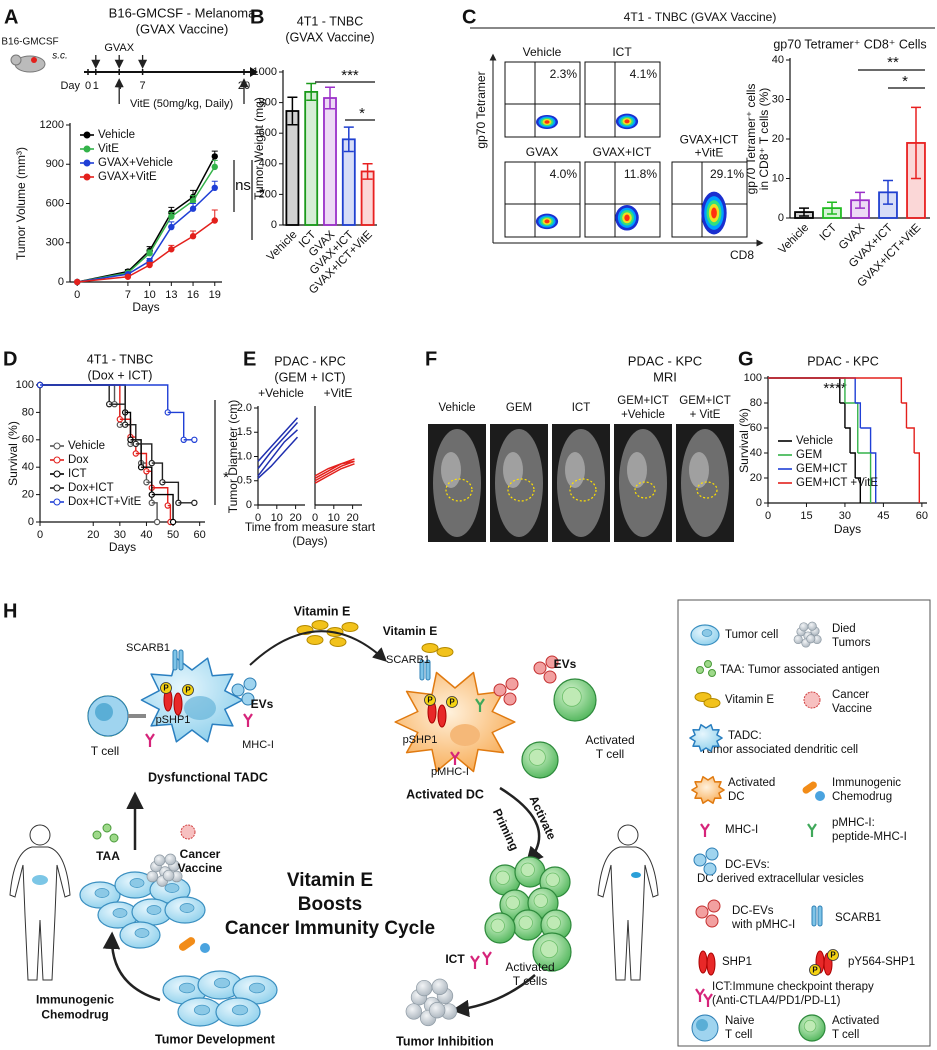 Image resolution: width=937 pixels, height=1050 pixels. Describe the element at coordinates (809, 455) in the screenshot. I see `legend-label: GEM` at that location.